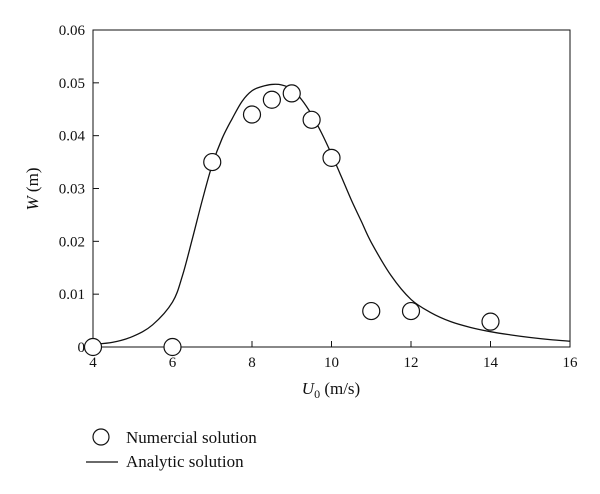  What do you see at coordinates (185, 461) in the screenshot?
I see `legend-label-analytic: Analytic solution` at bounding box center [185, 461].